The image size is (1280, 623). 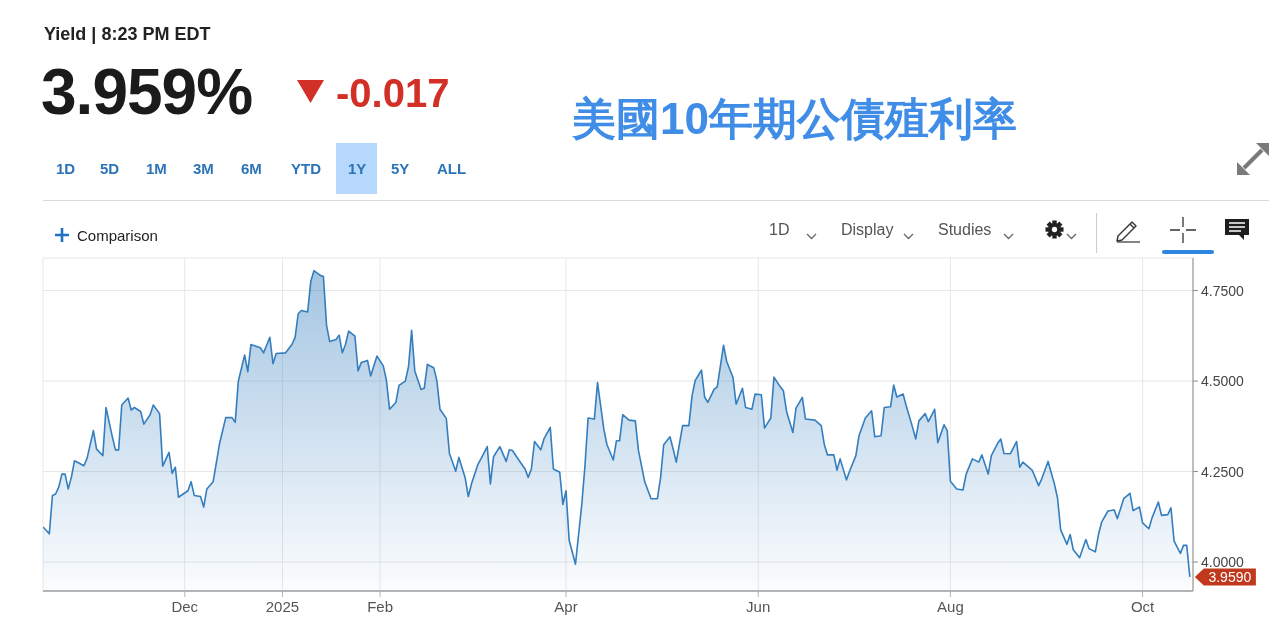 I want to click on text: 3M, so click(x=203, y=168).